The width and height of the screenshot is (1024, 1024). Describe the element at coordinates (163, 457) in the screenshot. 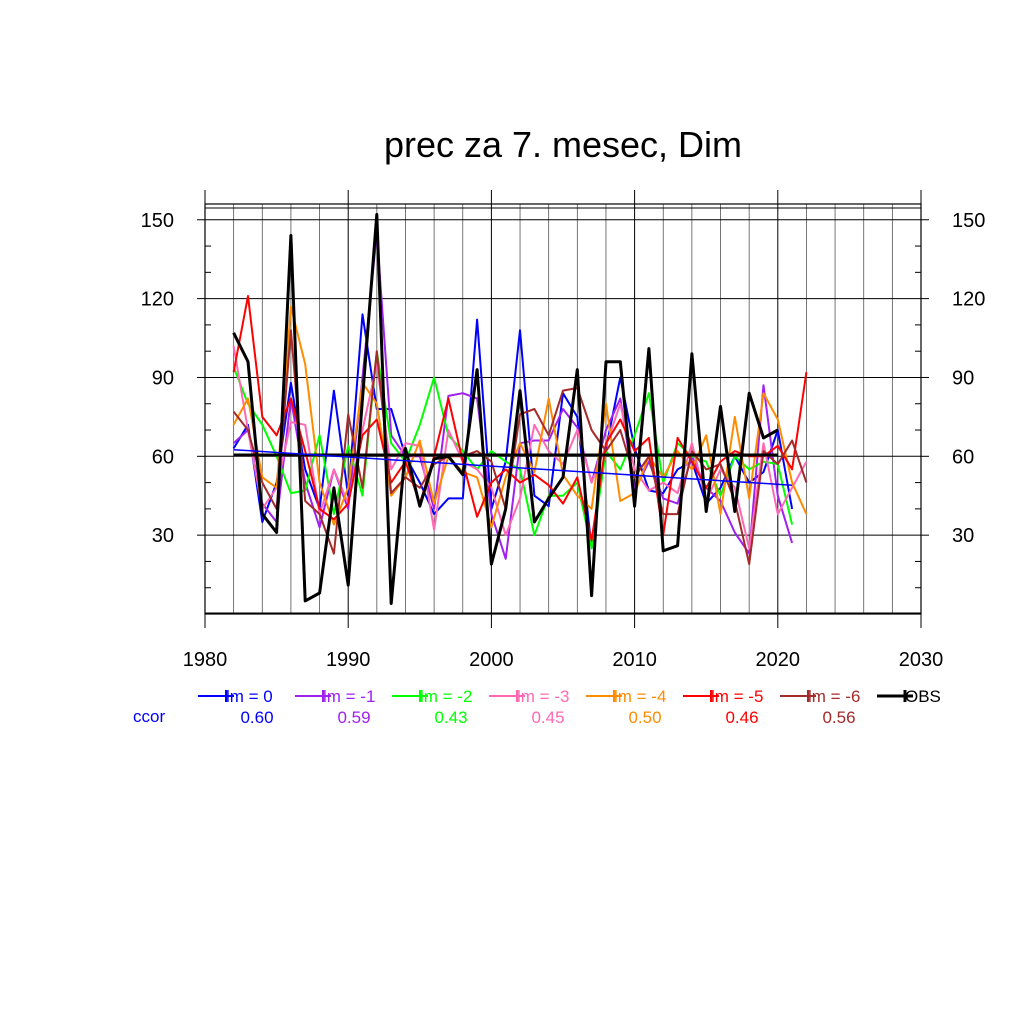

I see `y-tick-label-left: 60` at that location.